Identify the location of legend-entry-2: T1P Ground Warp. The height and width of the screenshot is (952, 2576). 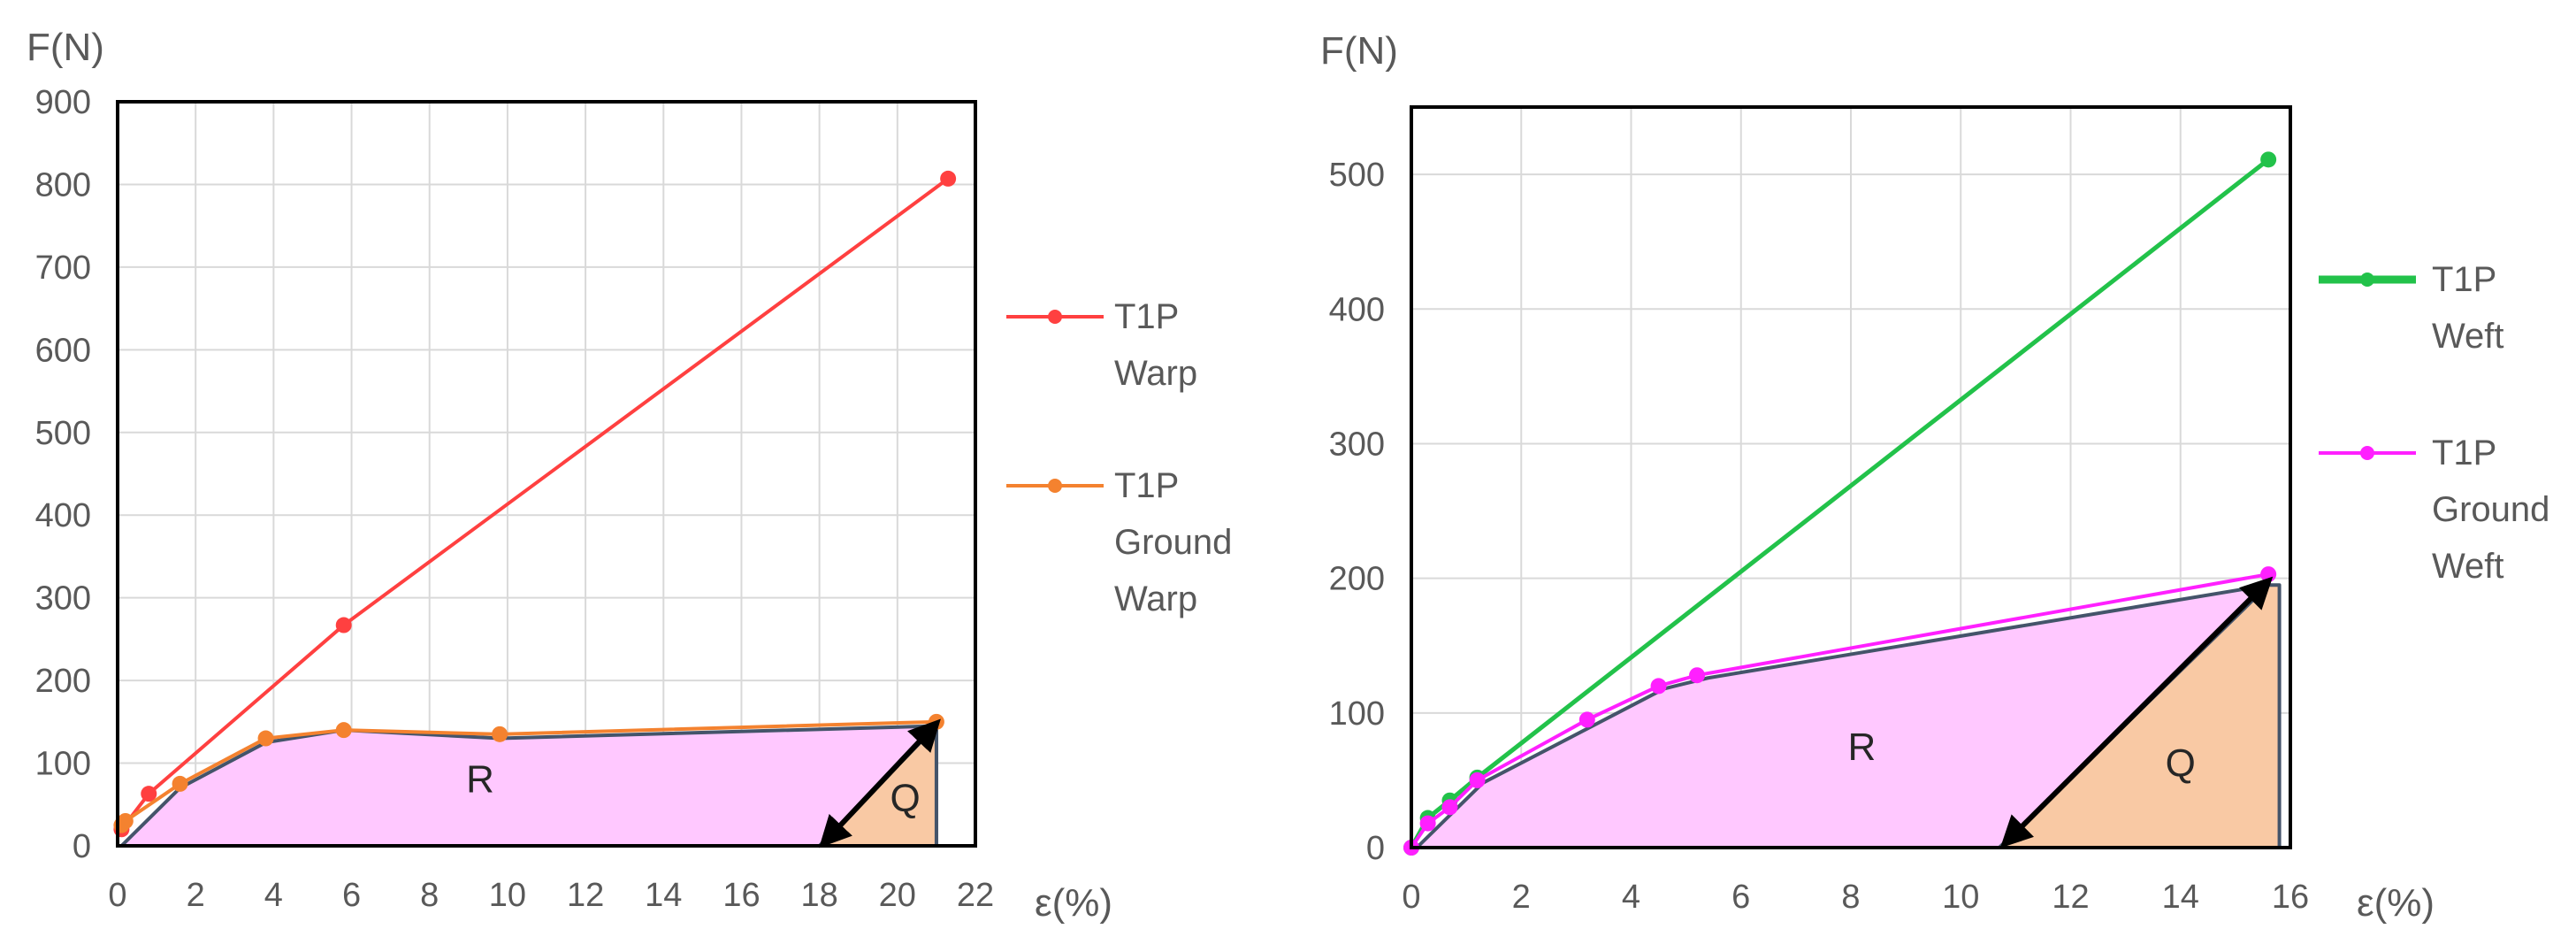
(1119, 542).